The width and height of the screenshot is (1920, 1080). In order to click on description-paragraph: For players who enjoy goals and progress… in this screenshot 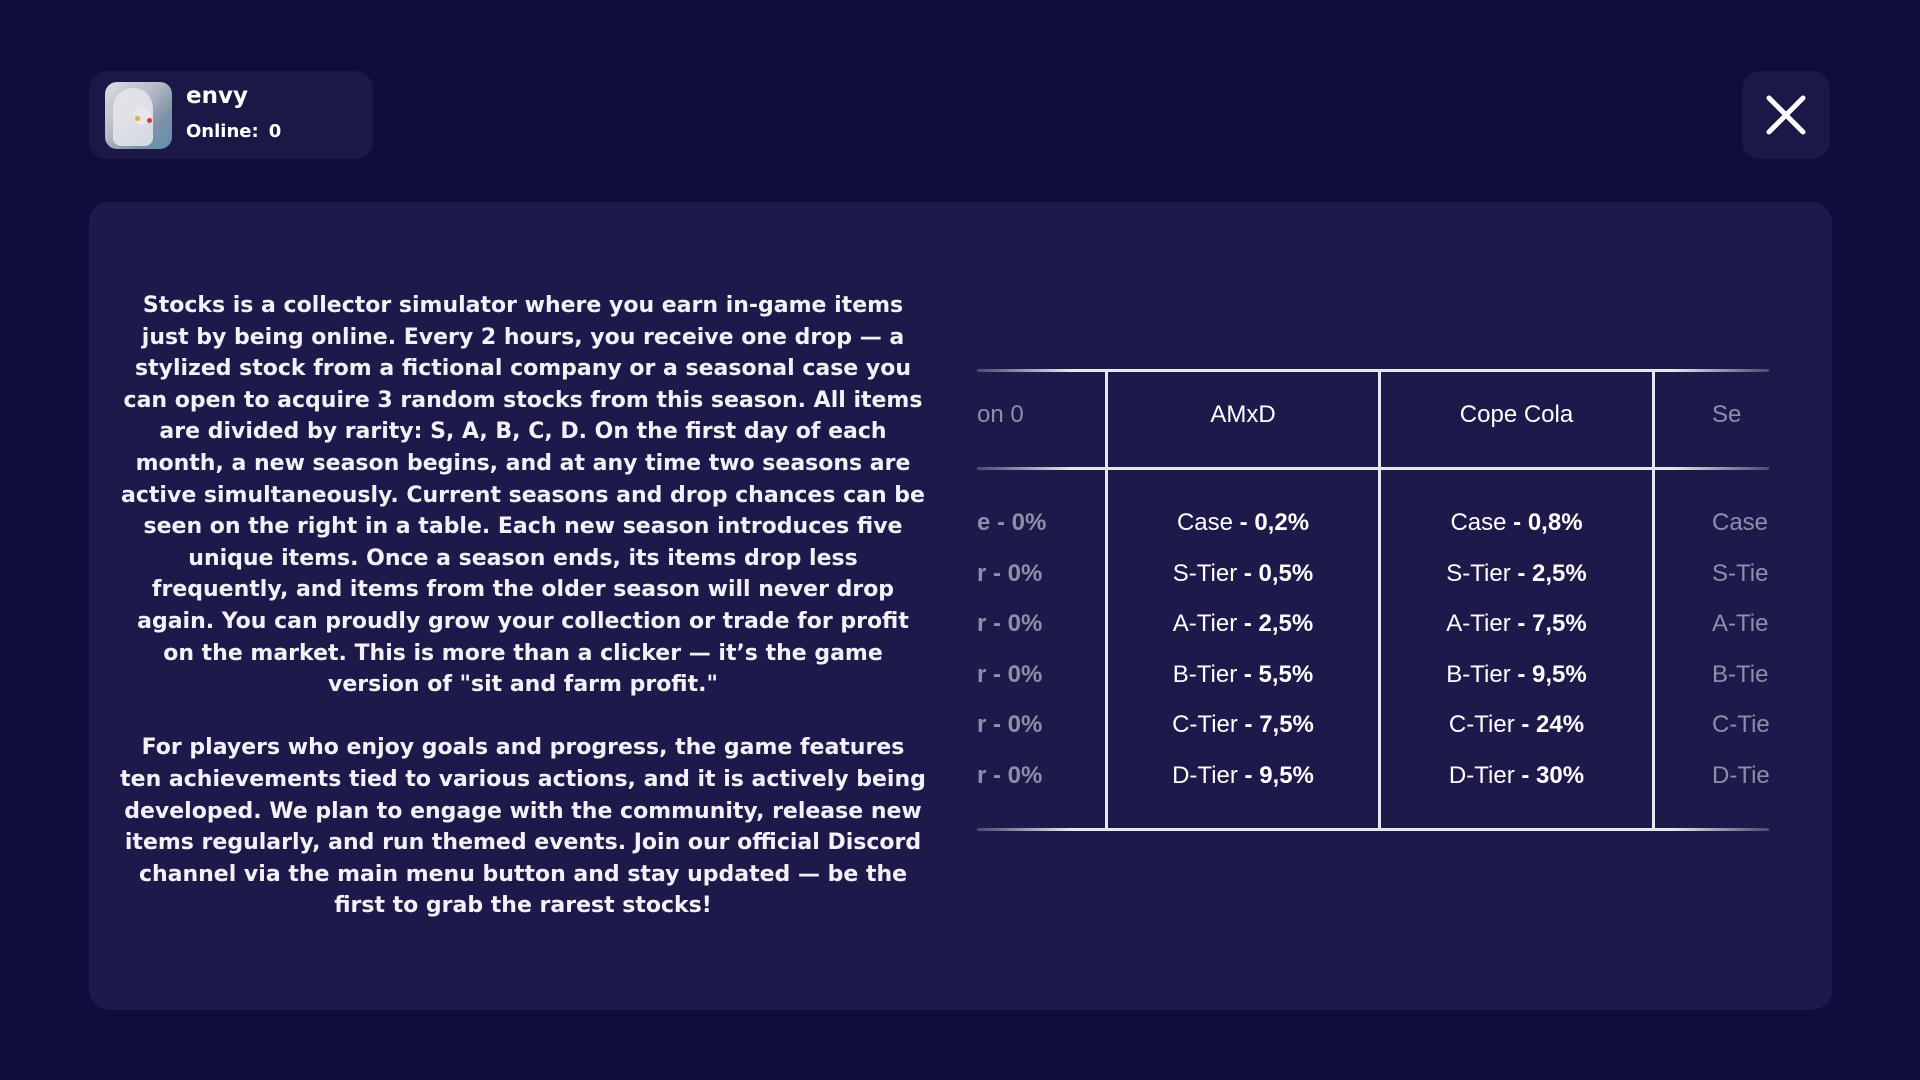, I will do `click(523, 827)`.